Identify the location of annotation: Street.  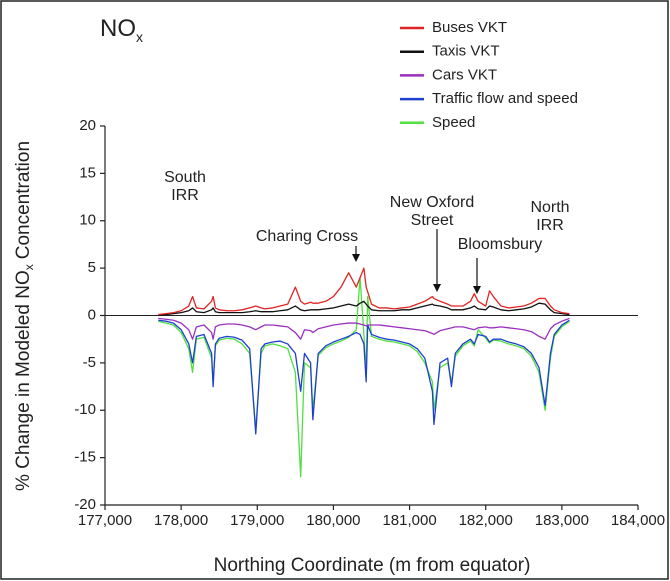
(432, 220).